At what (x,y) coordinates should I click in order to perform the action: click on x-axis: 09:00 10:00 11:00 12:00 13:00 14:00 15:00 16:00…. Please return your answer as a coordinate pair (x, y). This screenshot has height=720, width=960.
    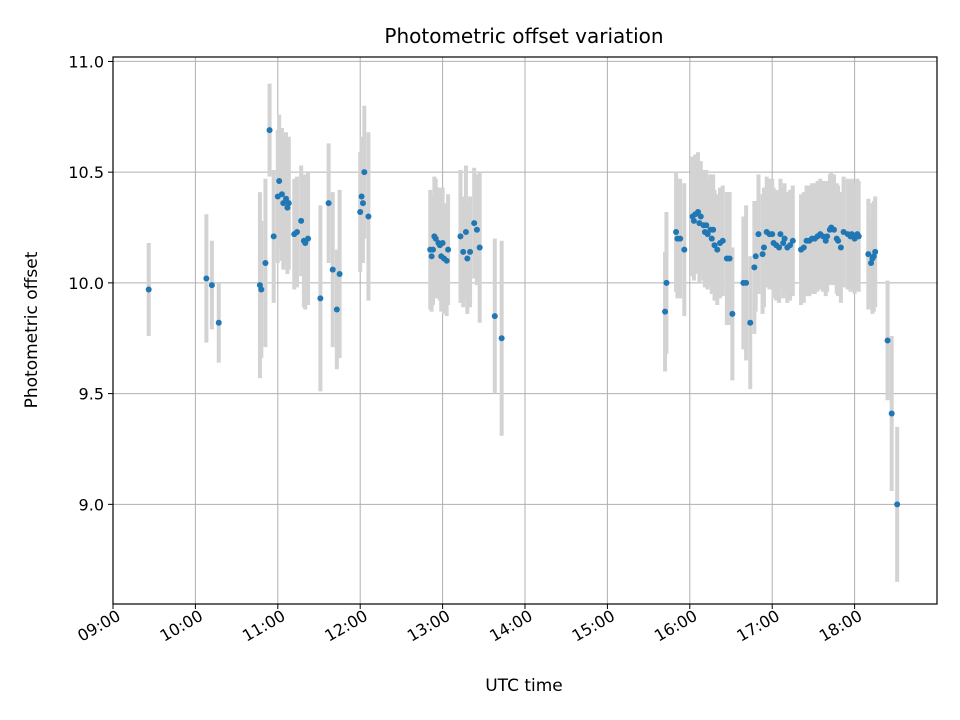
    Looking at the image, I should click on (469, 625).